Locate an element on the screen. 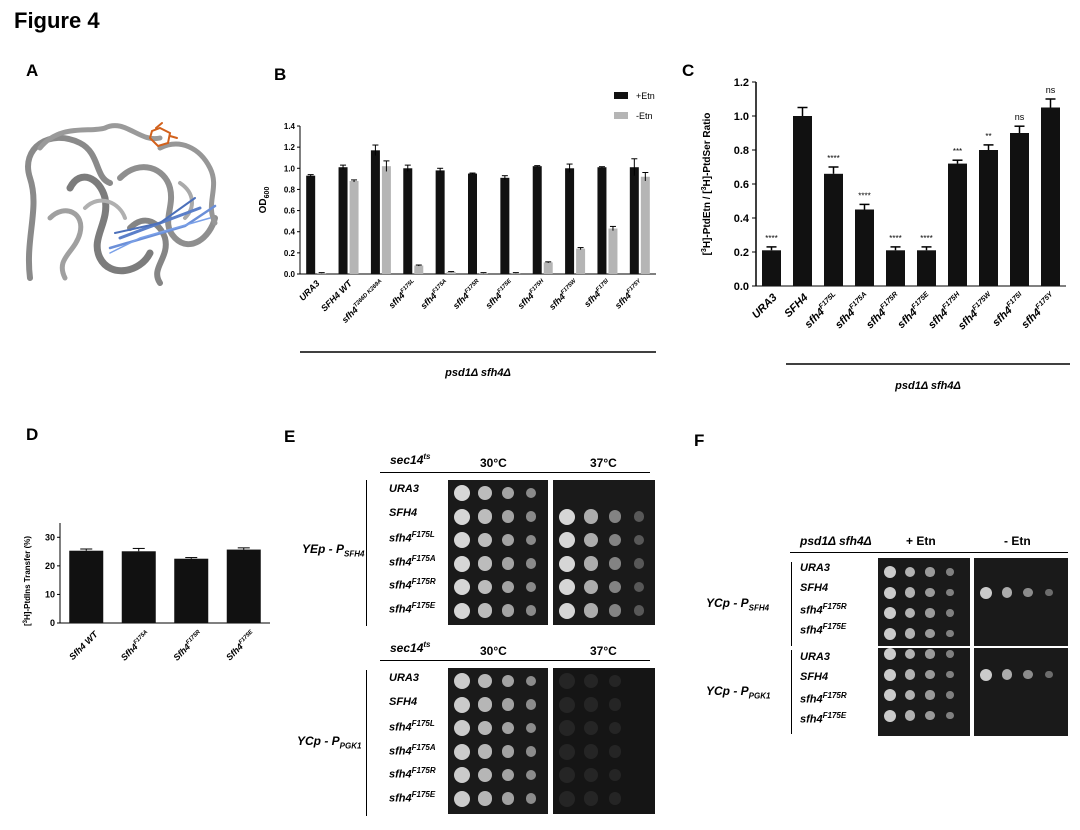 The image size is (1080, 830). f-group1-row-label-base: URA3 is located at coordinates (815, 568).